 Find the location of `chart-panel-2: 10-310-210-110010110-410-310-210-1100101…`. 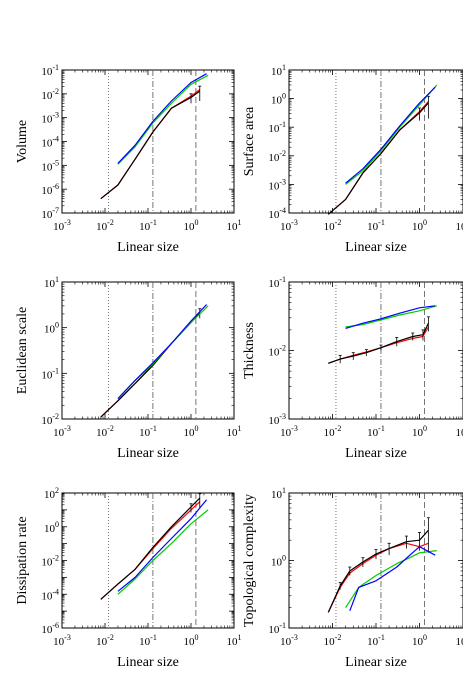

chart-panel-2: 10-310-210-110010110-410-310-210-1100101… is located at coordinates (352, 159).